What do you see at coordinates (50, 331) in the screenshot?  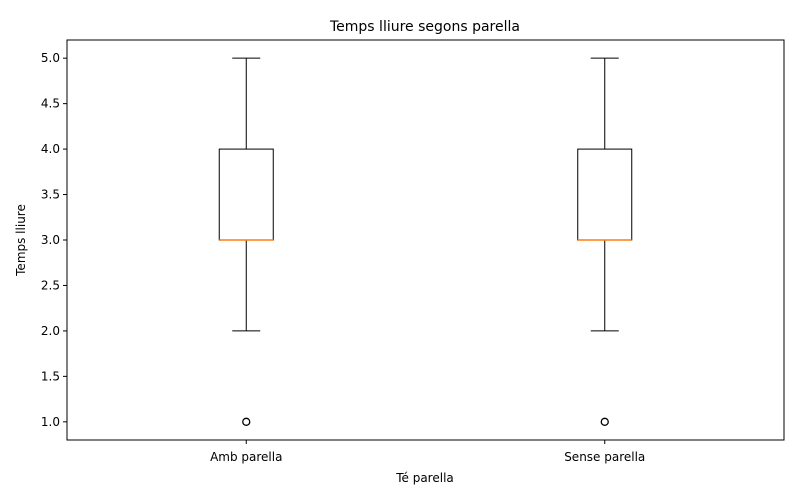 I see `y-tick-label: 2.0` at bounding box center [50, 331].